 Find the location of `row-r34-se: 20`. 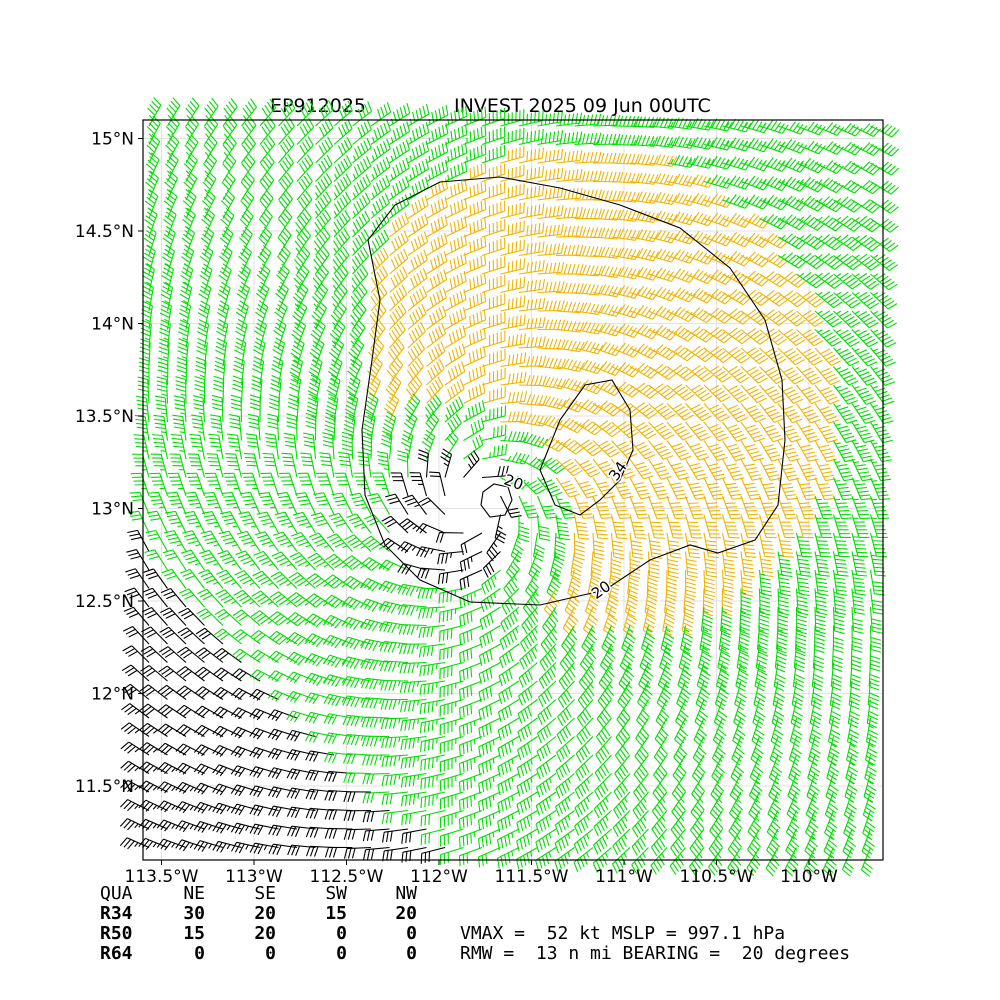

row-r34-se: 20 is located at coordinates (265, 913).